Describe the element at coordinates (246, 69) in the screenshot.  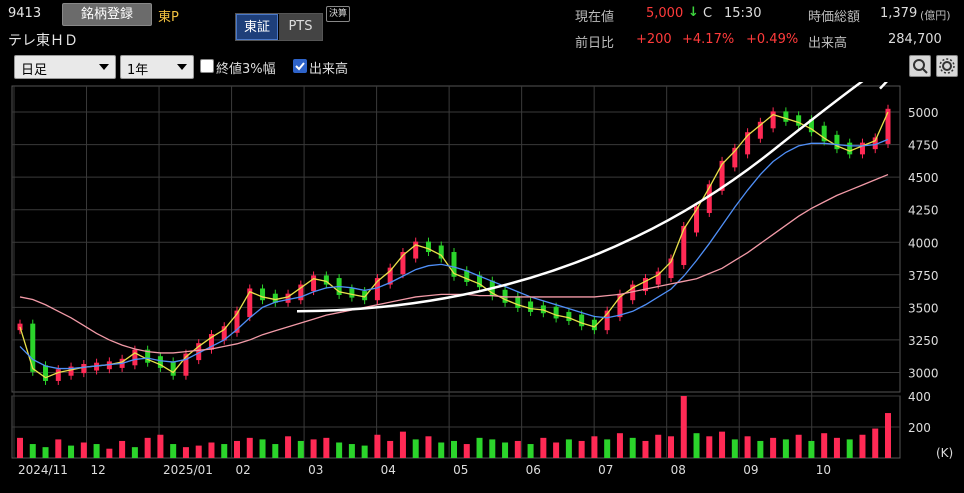
I see `close3-label: 終値3%幅` at that location.